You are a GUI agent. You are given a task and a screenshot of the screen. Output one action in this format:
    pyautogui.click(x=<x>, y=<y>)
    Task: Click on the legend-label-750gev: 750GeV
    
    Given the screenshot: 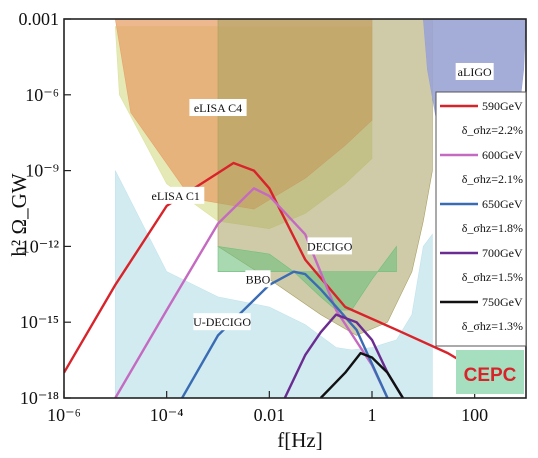 What is the action you would take?
    pyautogui.click(x=502, y=302)
    